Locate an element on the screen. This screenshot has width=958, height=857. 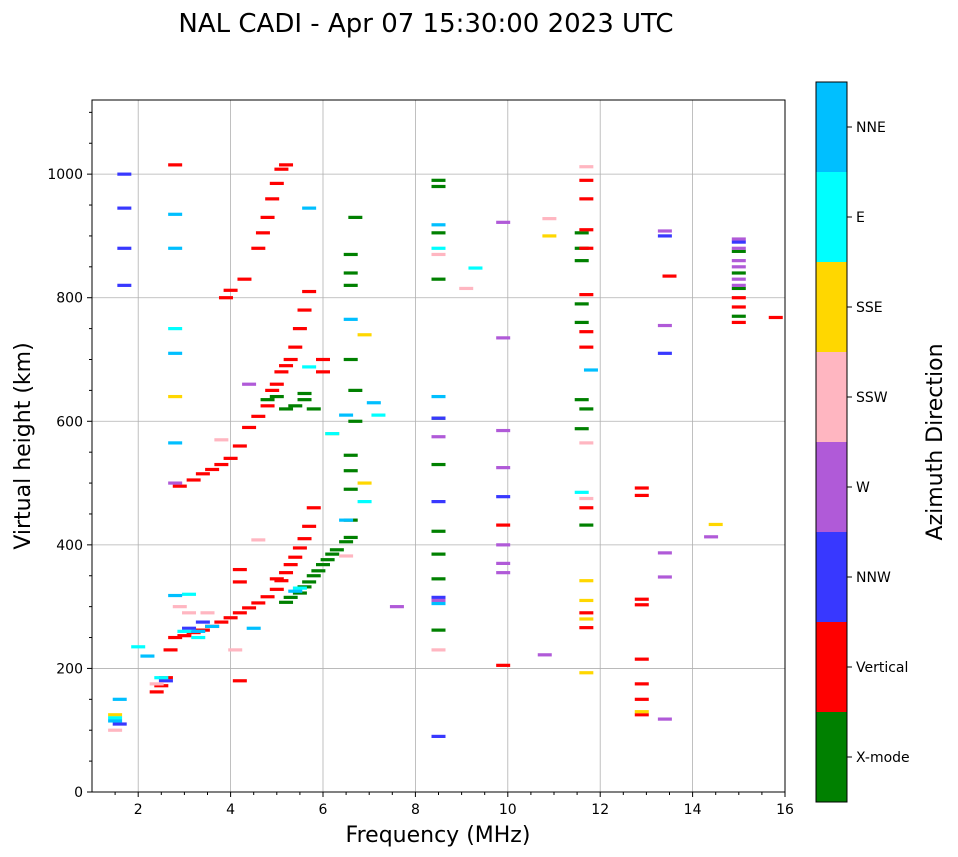
chart-title: NAL CADI - Apr 07 15:30:00 2023 UTC is located at coordinates (425, 24).